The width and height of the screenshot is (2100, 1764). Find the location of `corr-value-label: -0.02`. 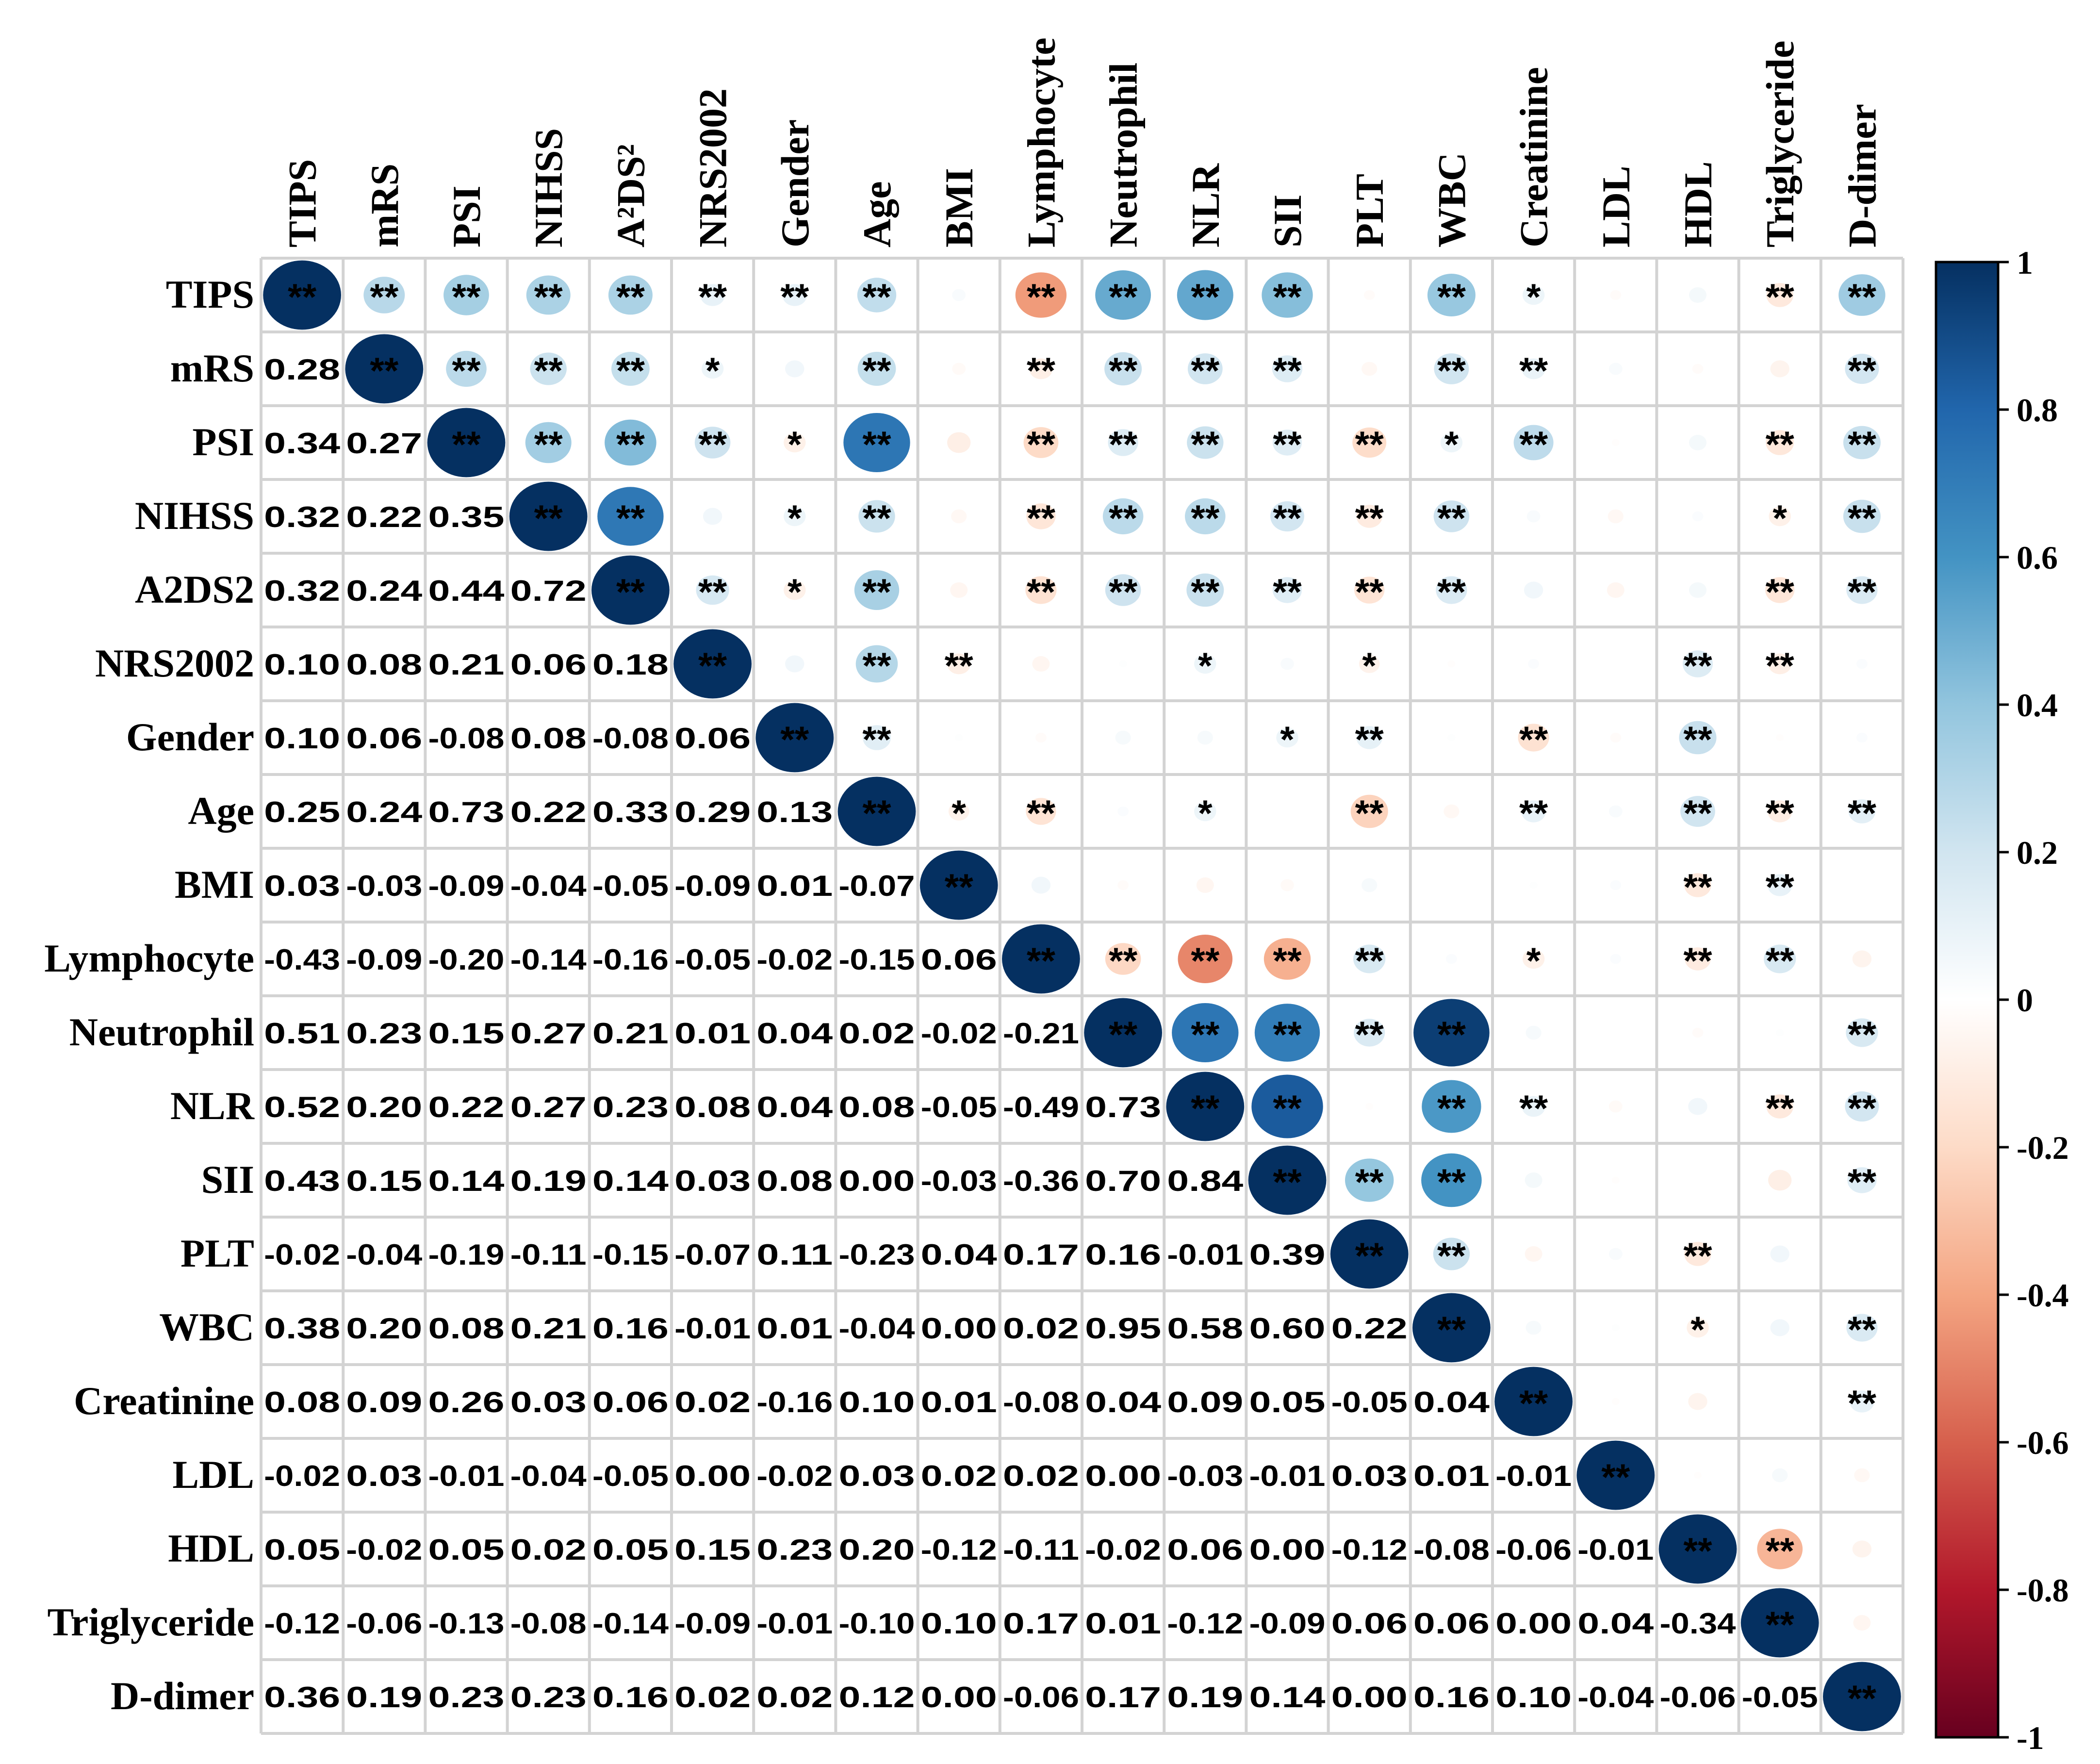

corr-value-label: -0.02 is located at coordinates (794, 1476).